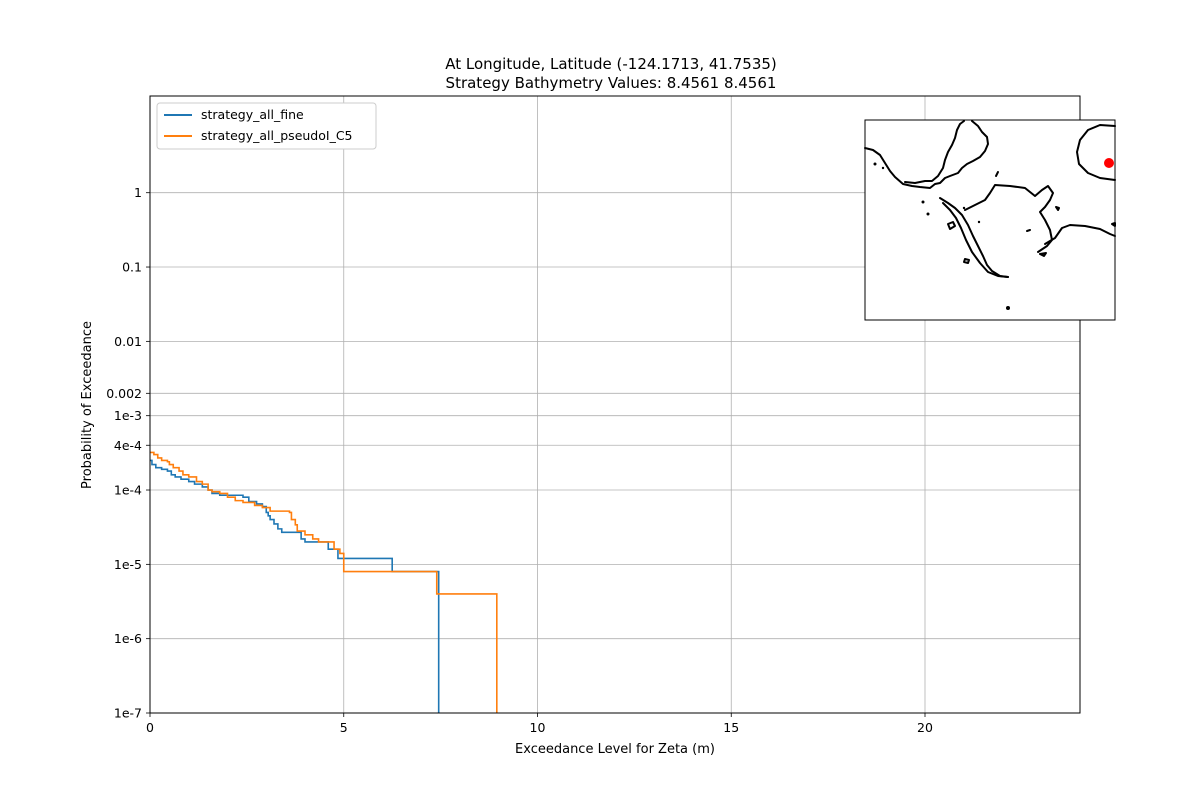  Describe the element at coordinates (615, 749) in the screenshot. I see `x-axis-label: Exceedance Level for Zeta (m)` at that location.